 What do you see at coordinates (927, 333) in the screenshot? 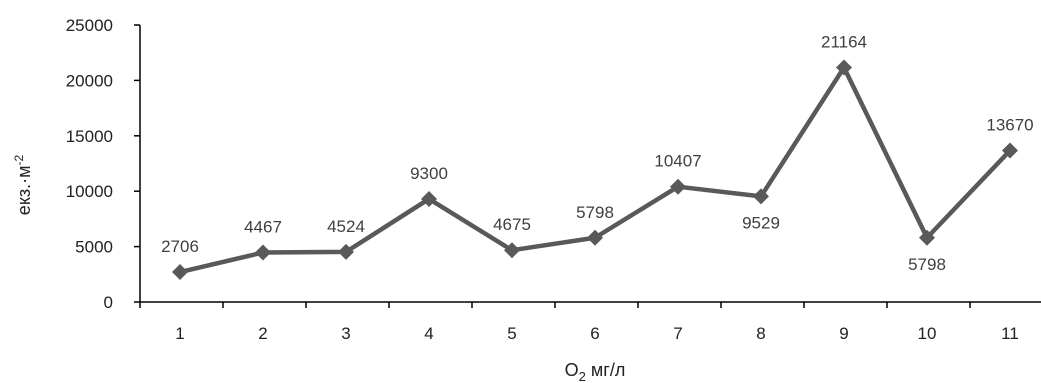
I see `x-tick-label: 10` at bounding box center [927, 333].